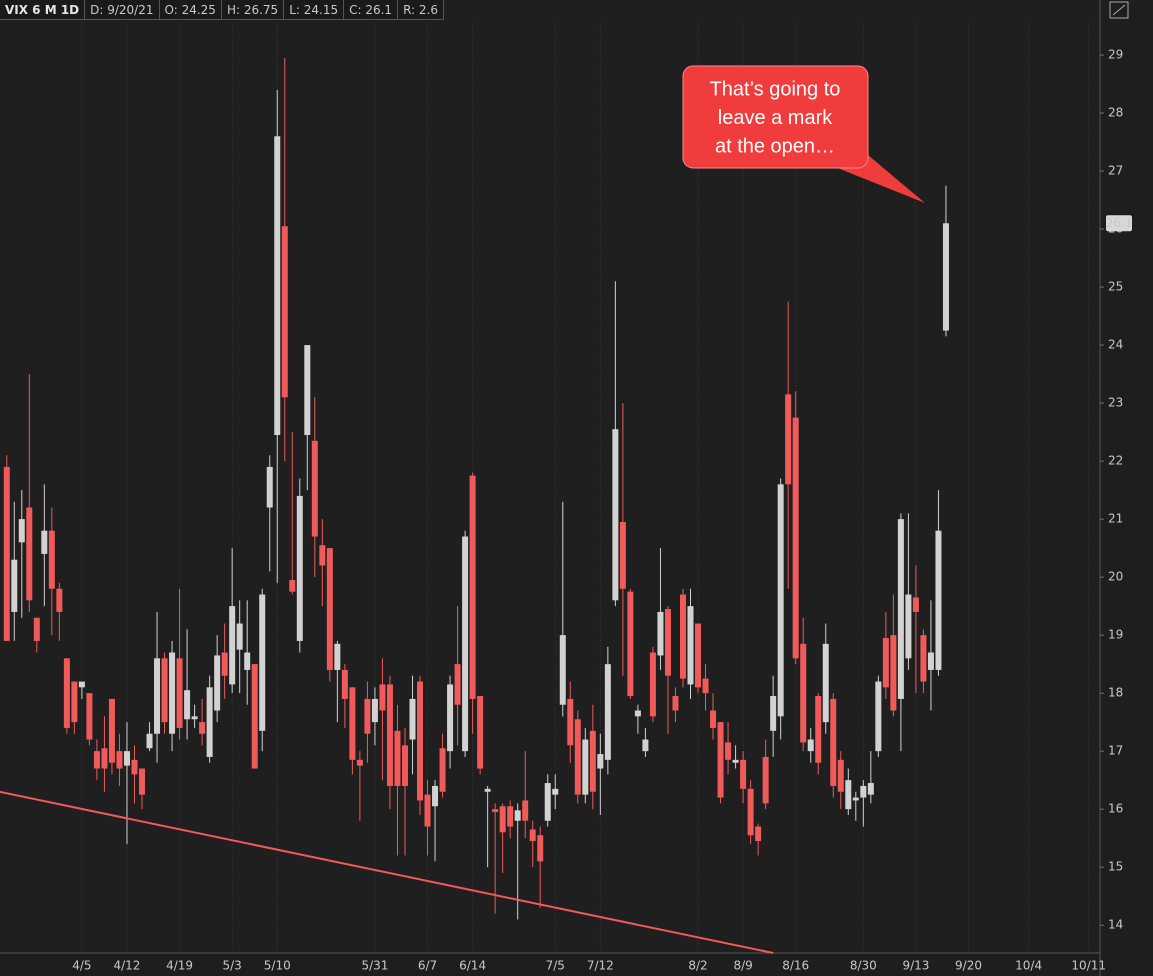 The width and height of the screenshot is (1153, 976). Describe the element at coordinates (1119, 223) in the screenshot. I see `price-tag-label: 26.1` at that location.